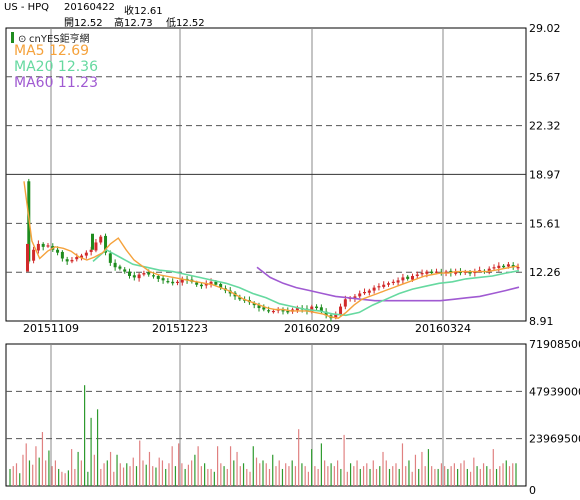 This screenshot has height=500, width=580. What do you see at coordinates (56, 83) in the screenshot?
I see `ma60-legend: MA60 11.23` at bounding box center [56, 83].